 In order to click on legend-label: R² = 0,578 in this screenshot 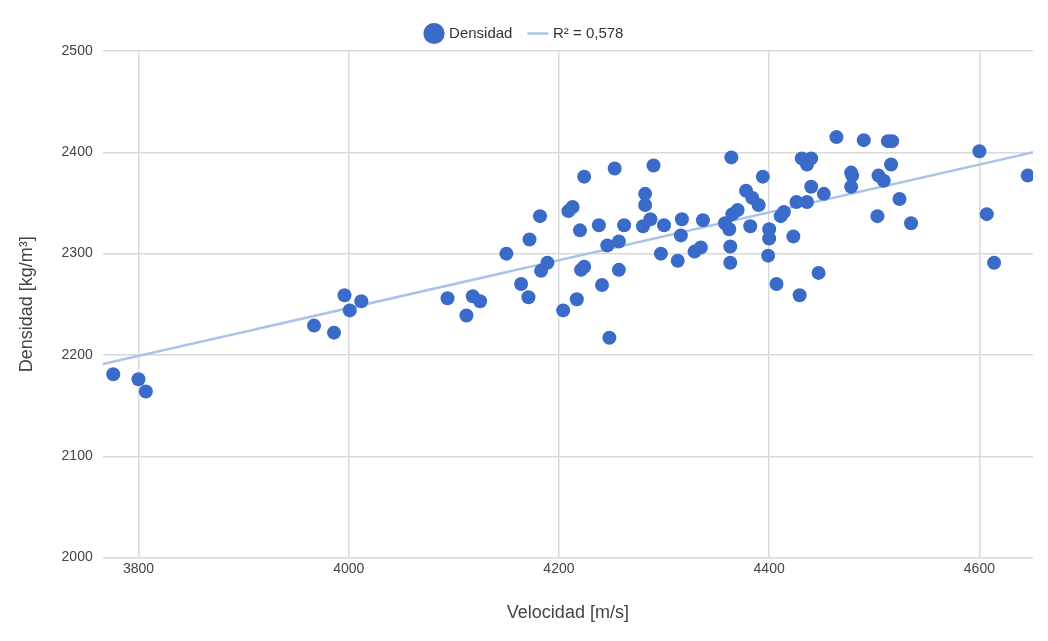, I will do `click(588, 32)`.